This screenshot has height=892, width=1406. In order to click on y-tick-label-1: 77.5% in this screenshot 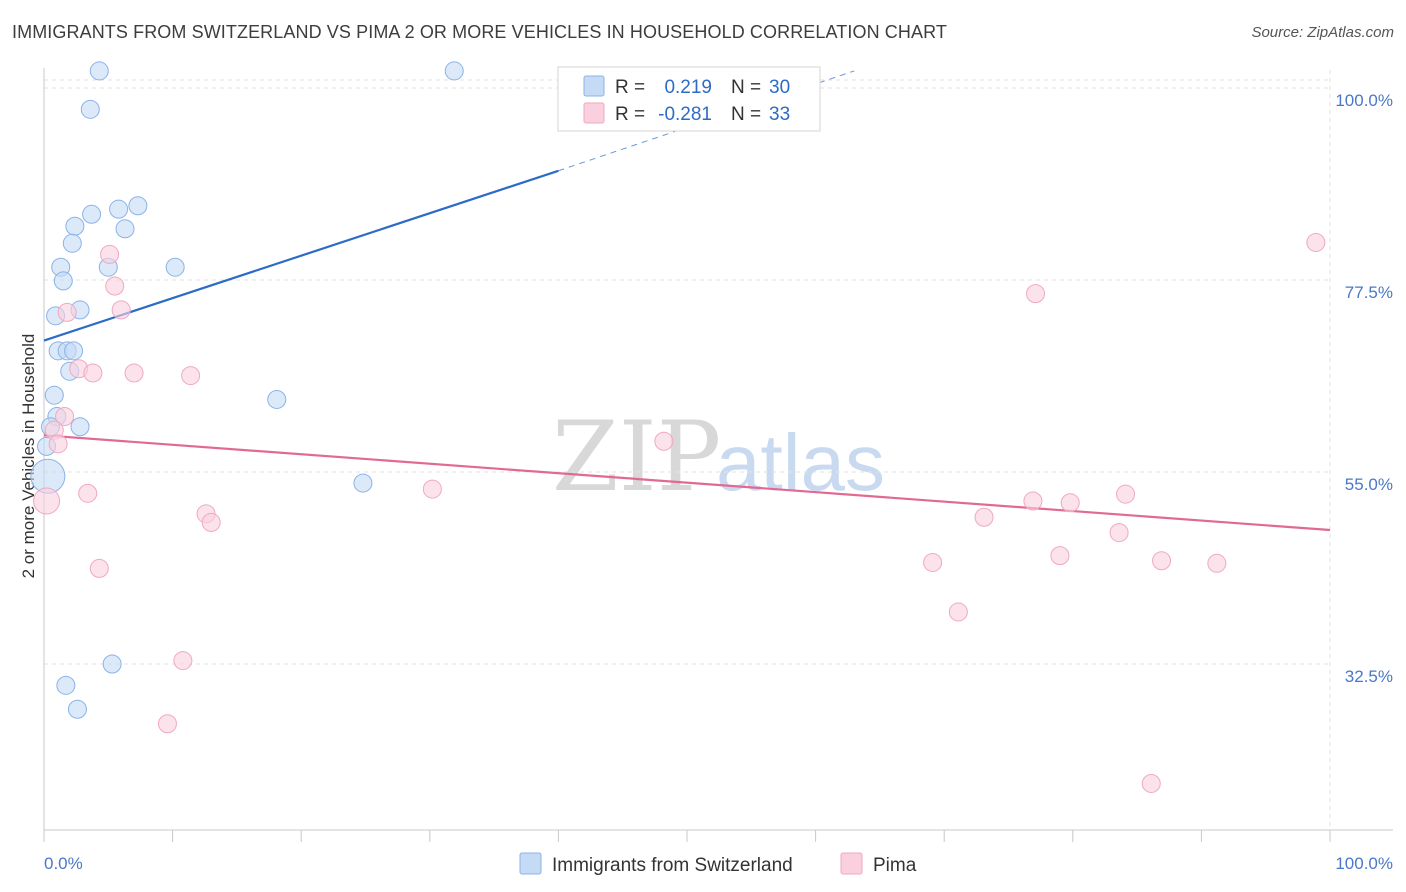, I will do `click(1369, 292)`.